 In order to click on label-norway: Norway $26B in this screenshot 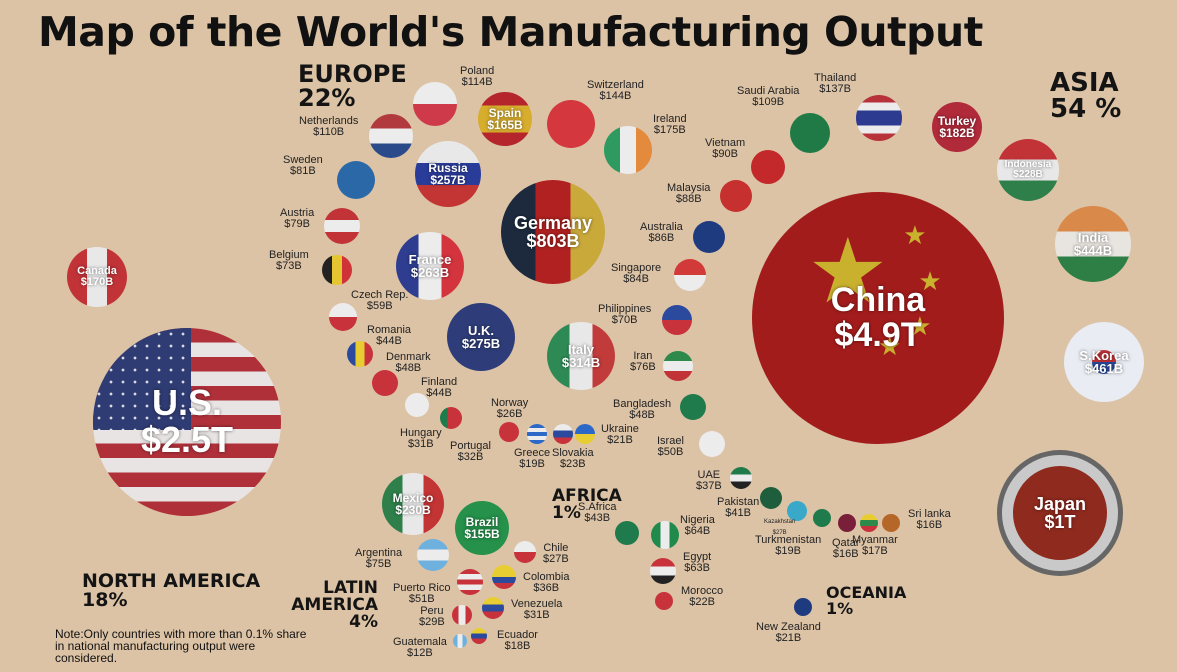, I will do `click(509, 409)`.